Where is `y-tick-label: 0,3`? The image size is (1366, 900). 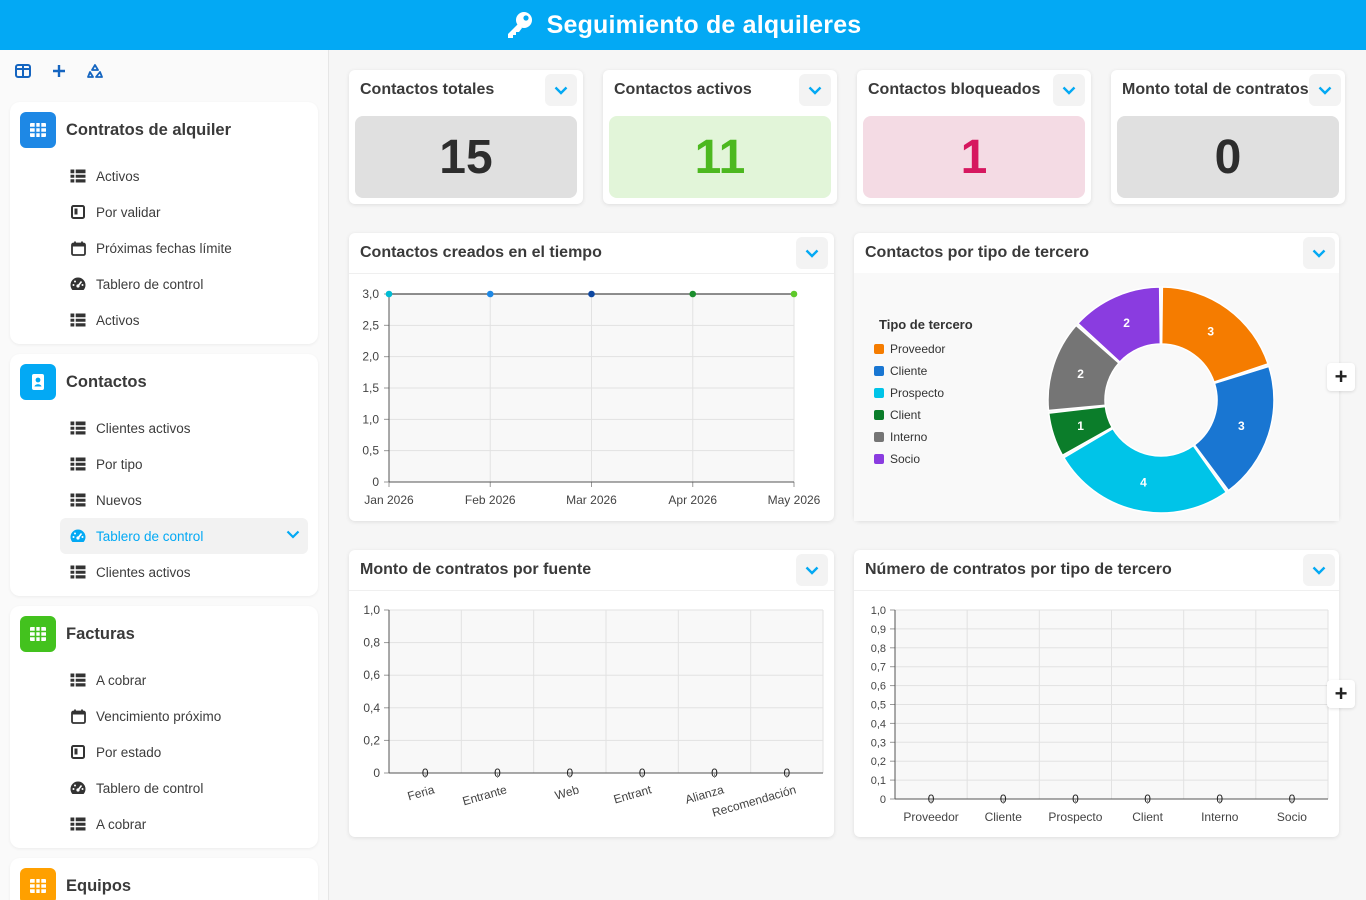 y-tick-label: 0,3 is located at coordinates (878, 743).